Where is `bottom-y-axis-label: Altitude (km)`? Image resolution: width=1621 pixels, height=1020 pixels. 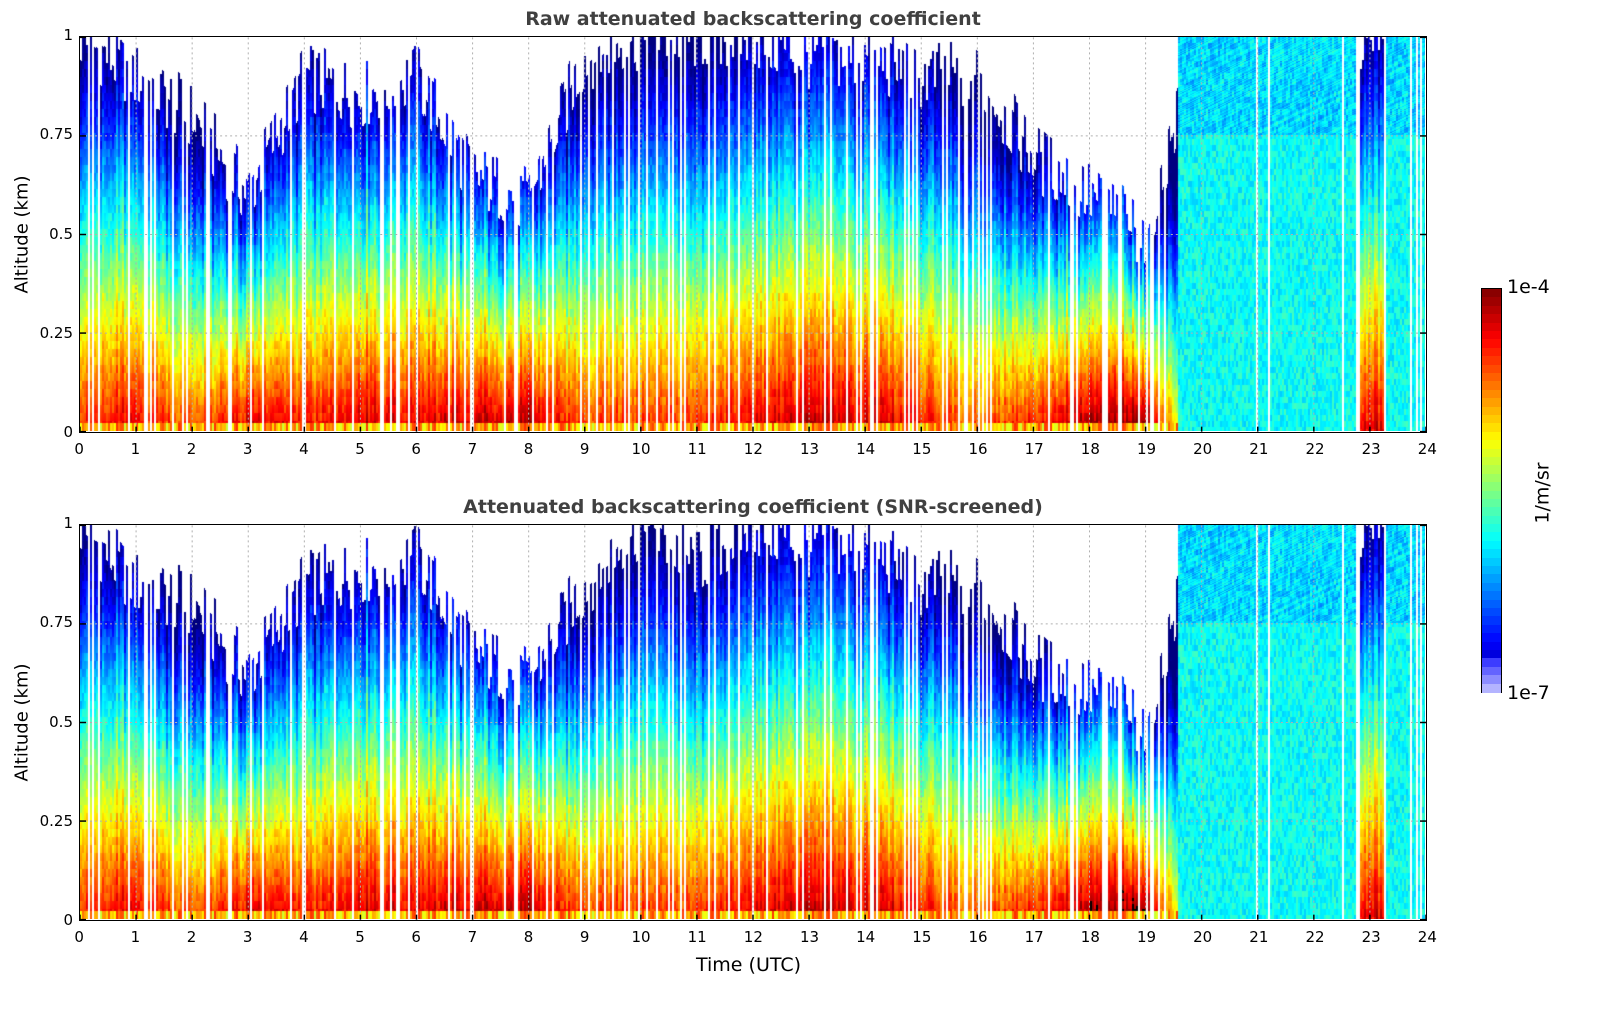
bottom-y-axis-label: Altitude (km) is located at coordinates (22, 722).